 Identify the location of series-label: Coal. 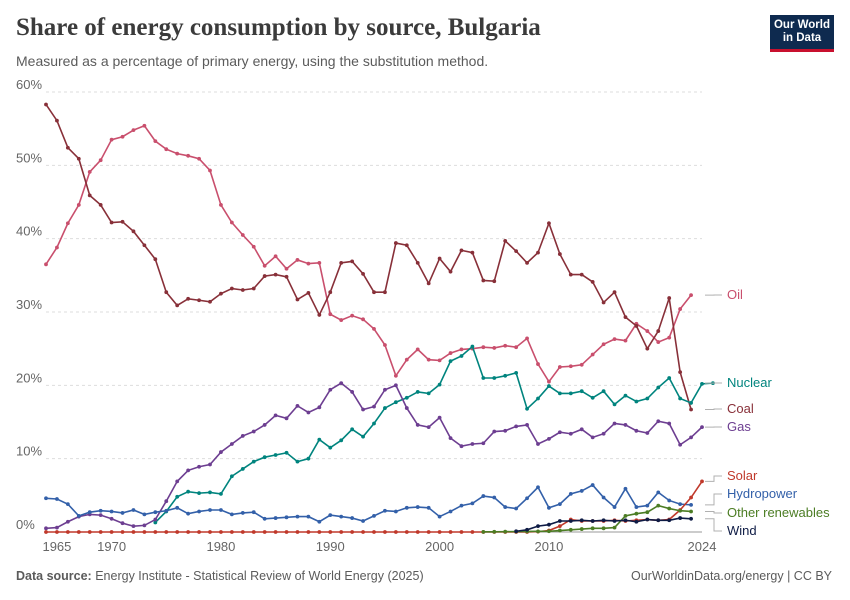
(740, 408).